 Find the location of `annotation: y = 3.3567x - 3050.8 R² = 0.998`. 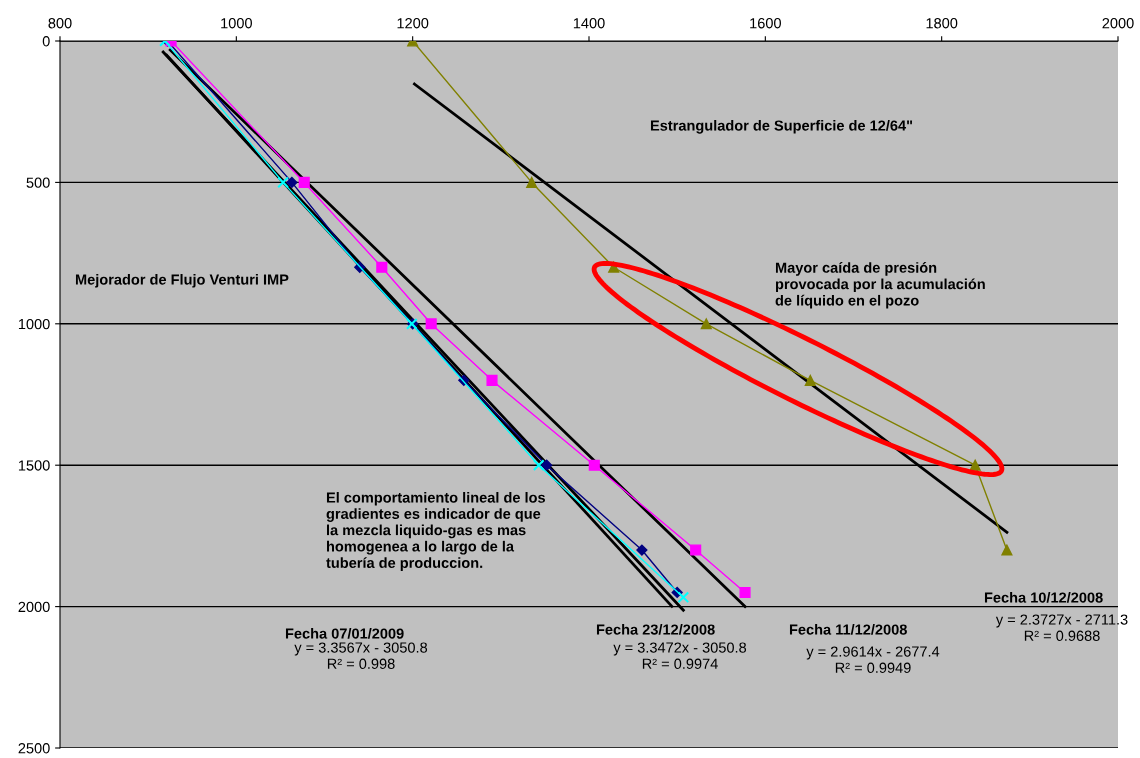

annotation: y = 3.3567x - 3050.8 R² = 0.998 is located at coordinates (361, 655).